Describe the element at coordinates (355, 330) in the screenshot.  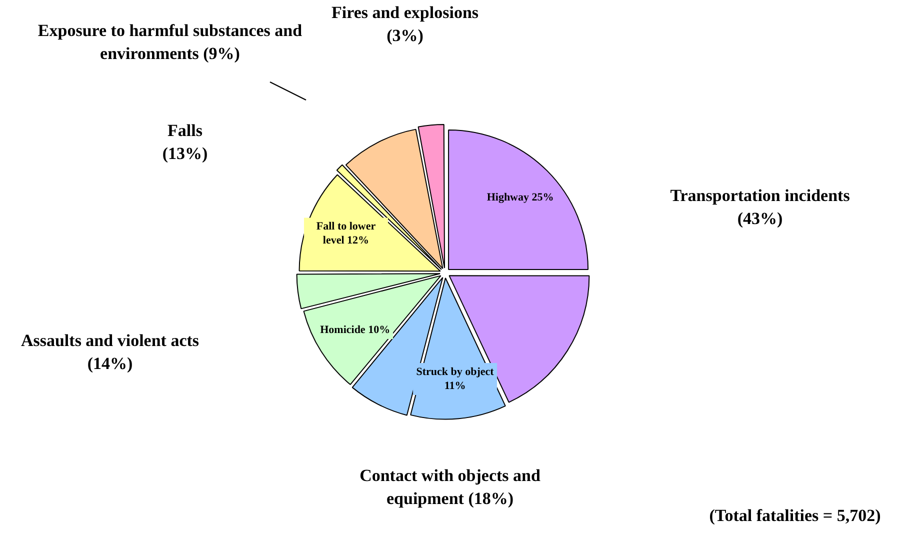
I see `slice-label: Homicide 10%` at that location.